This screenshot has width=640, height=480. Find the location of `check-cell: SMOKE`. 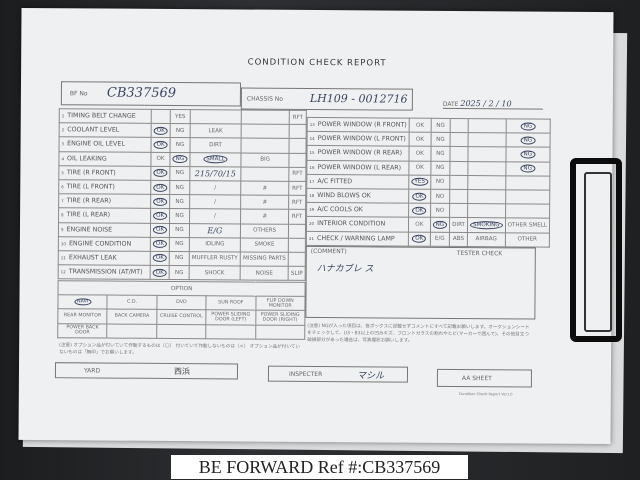

check-cell: SMOKE is located at coordinates (264, 245).